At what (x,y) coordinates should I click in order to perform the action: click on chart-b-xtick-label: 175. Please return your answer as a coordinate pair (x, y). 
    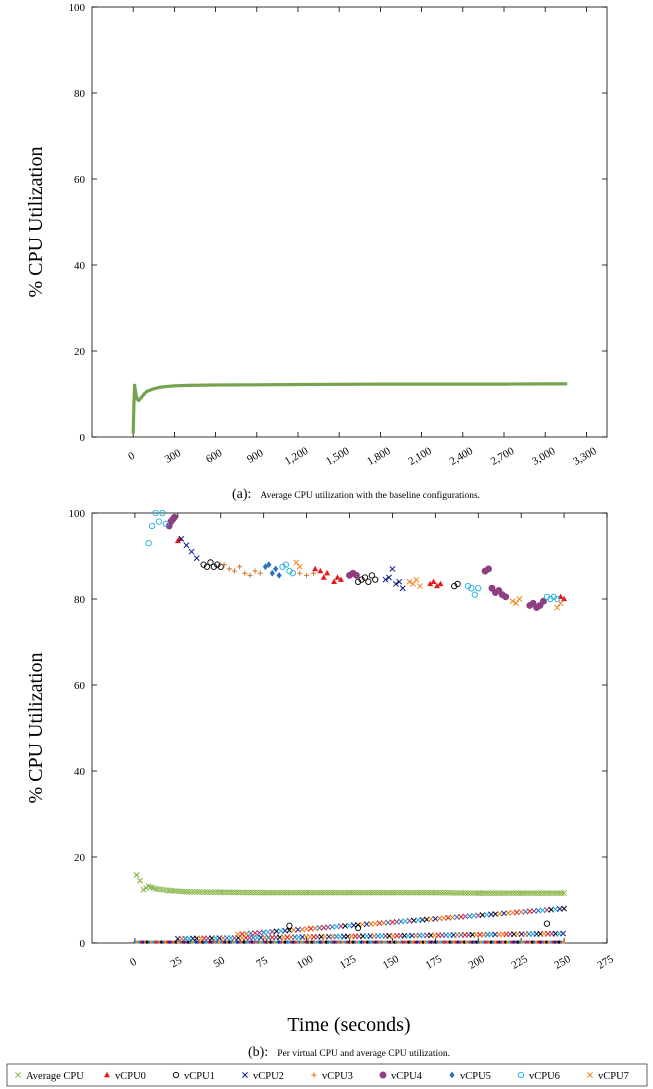
    Looking at the image, I should click on (434, 962).